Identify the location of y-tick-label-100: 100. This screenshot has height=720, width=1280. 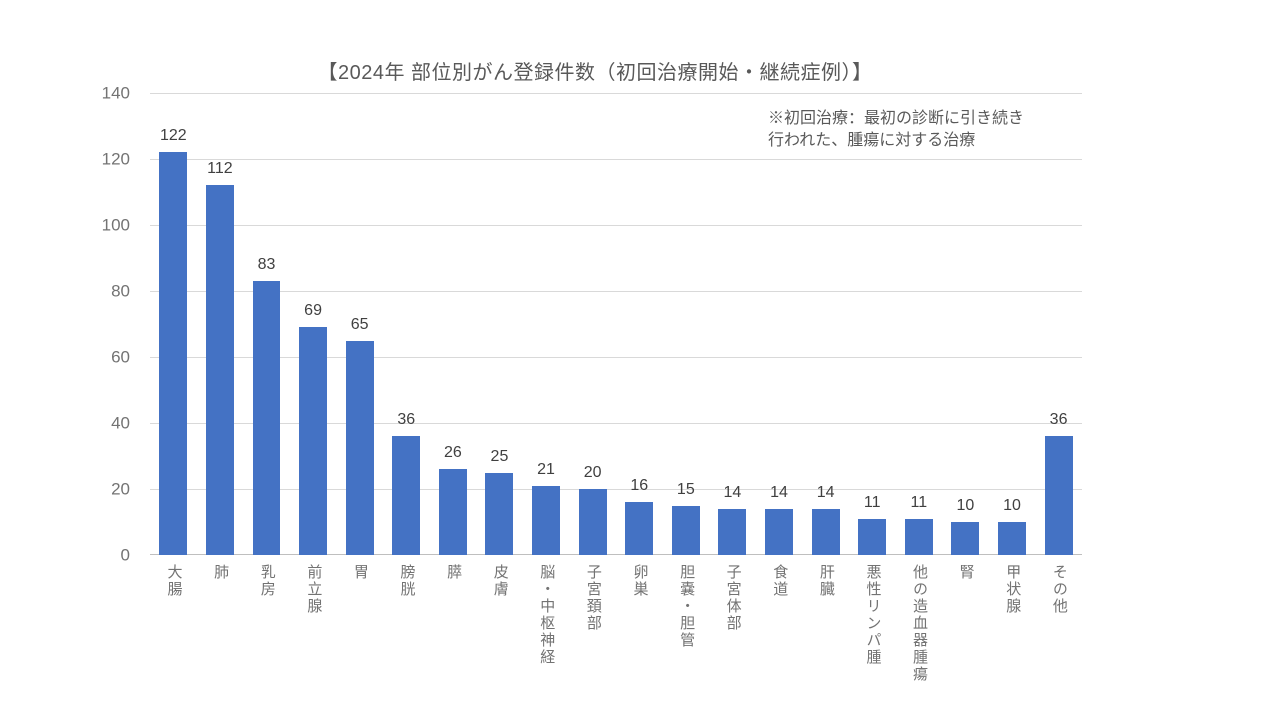
(115, 225).